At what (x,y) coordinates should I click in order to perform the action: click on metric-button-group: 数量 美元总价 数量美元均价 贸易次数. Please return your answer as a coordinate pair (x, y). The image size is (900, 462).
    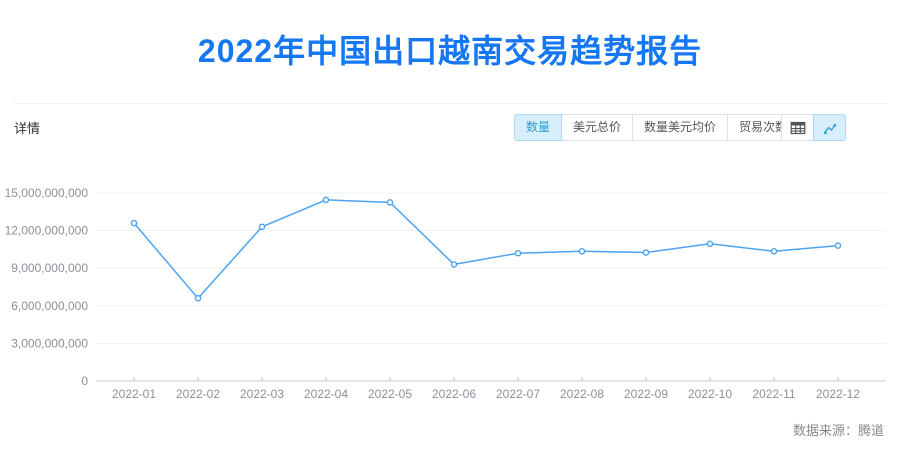
    Looking at the image, I should click on (657, 127).